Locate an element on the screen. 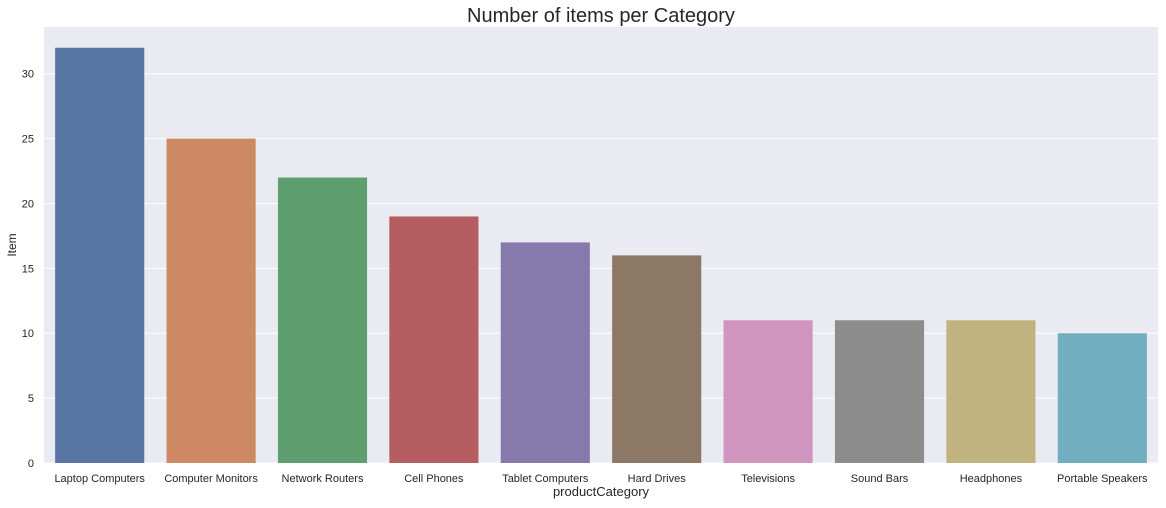 This screenshot has width=1166, height=508. x-tick-label: Portable Speakers is located at coordinates (1102, 479).